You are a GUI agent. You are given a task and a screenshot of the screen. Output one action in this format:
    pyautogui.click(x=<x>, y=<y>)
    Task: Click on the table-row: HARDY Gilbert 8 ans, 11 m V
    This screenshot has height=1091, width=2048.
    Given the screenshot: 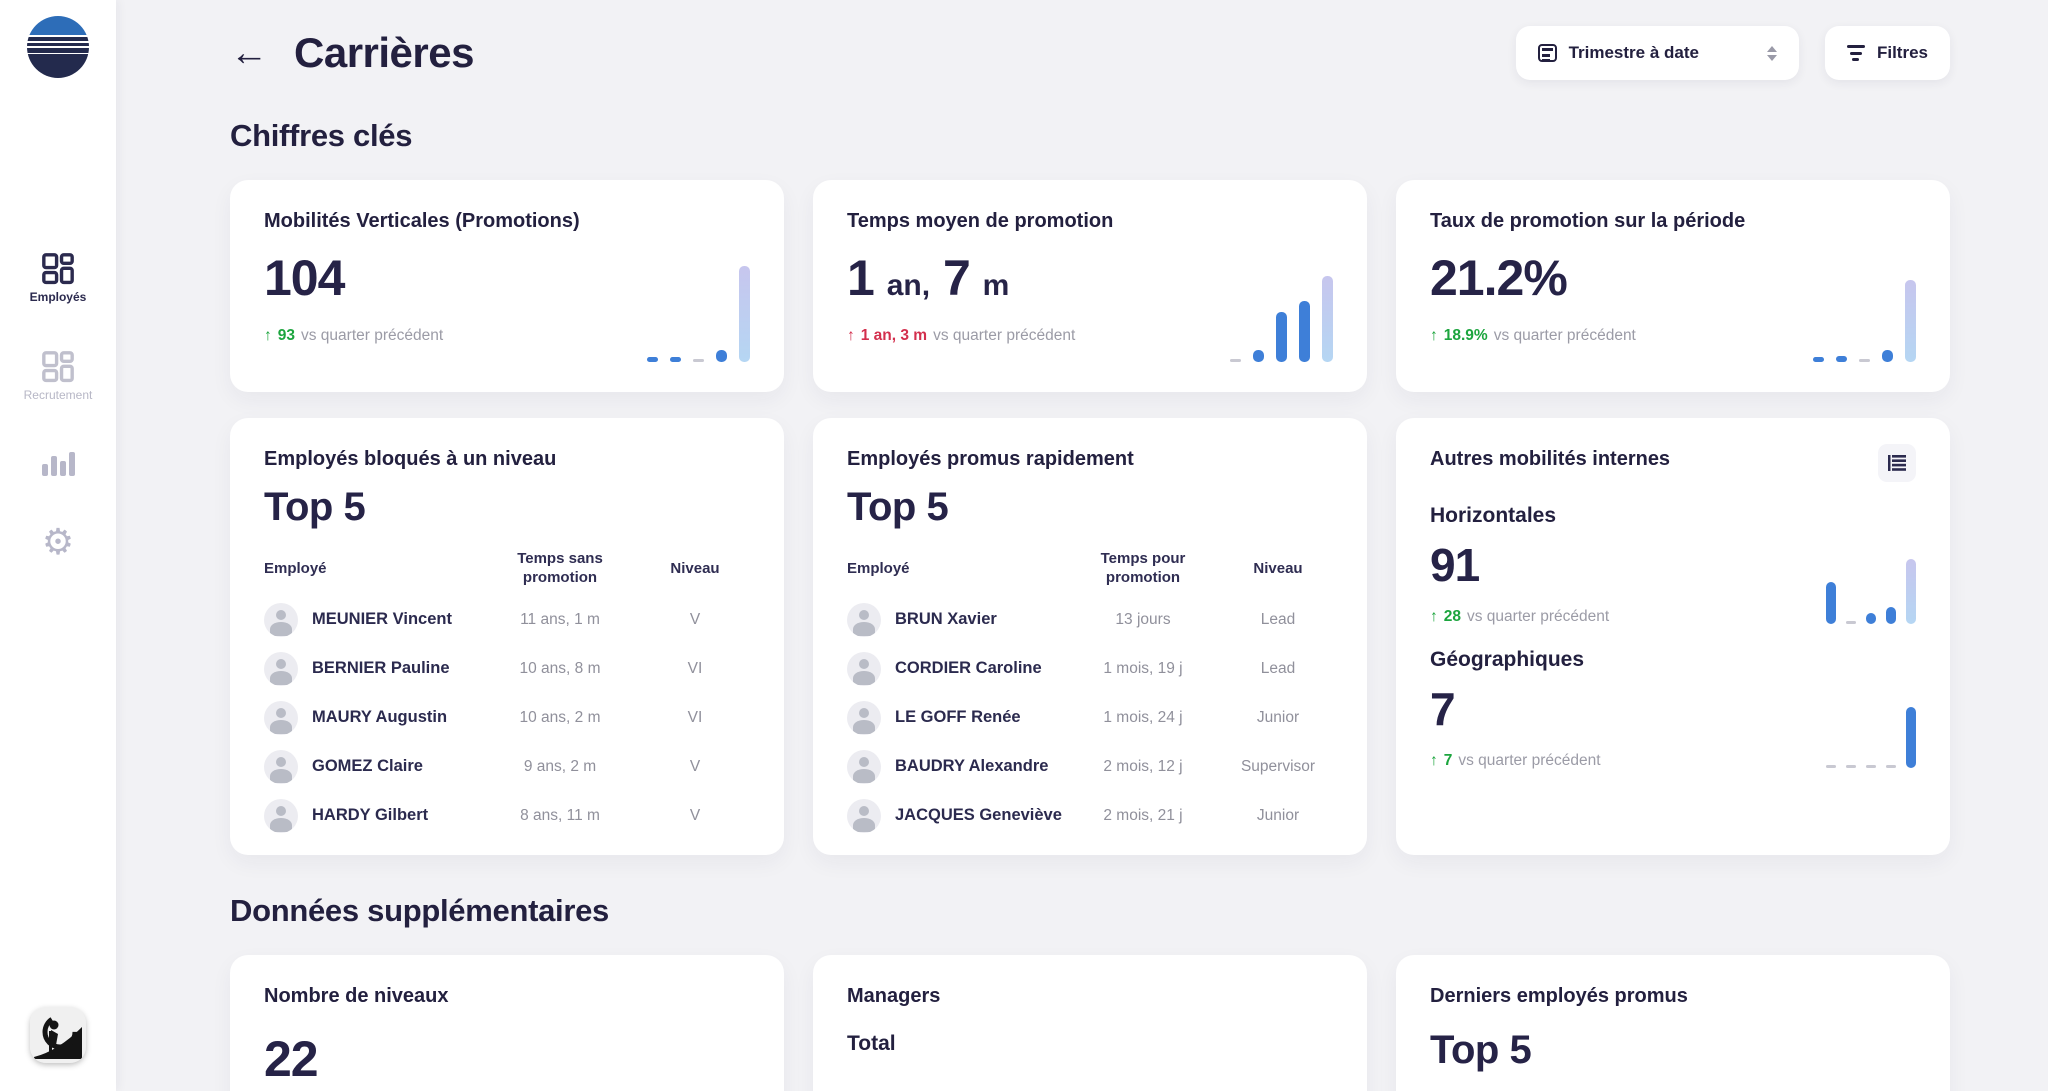 What is the action you would take?
    pyautogui.click(x=507, y=815)
    